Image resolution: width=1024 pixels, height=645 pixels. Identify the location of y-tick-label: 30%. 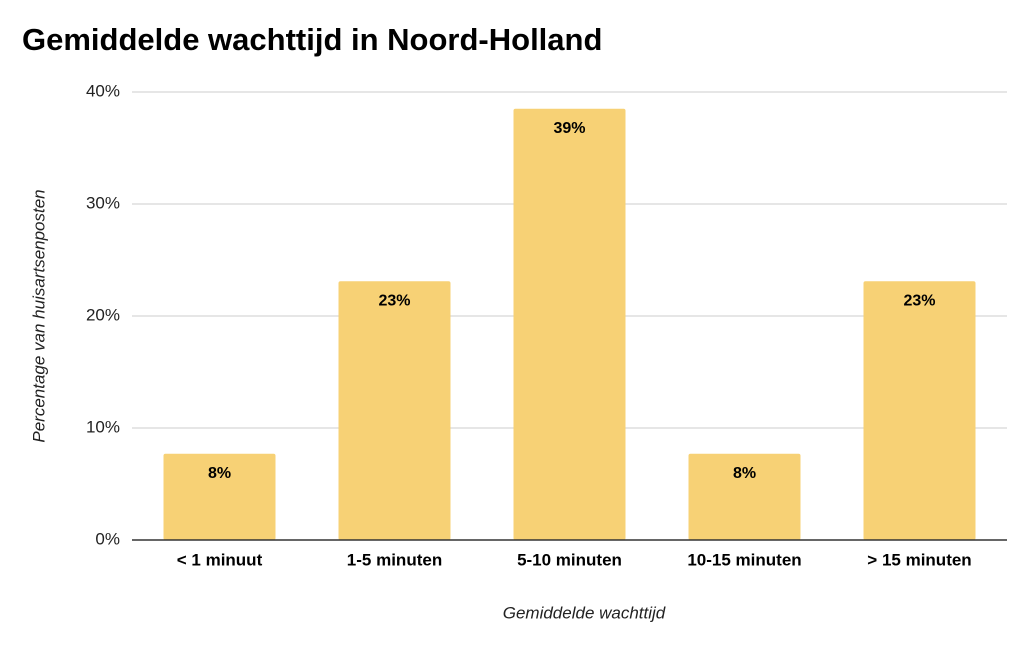
(103, 202).